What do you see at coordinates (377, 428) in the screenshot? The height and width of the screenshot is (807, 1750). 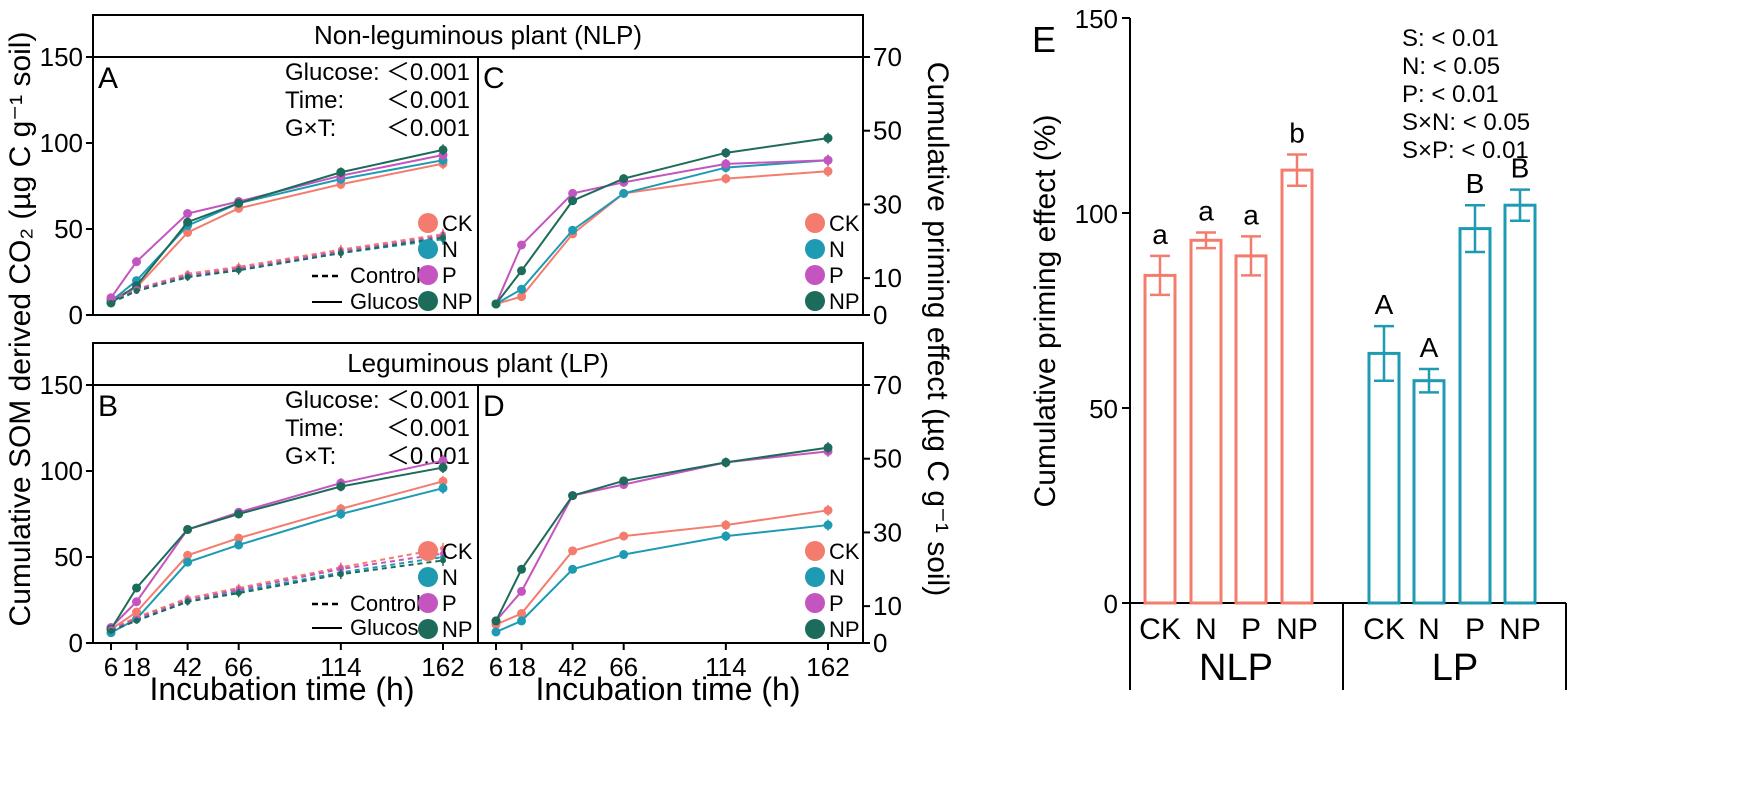 I see `stats-B: Glucose: ＜0.001 Time: ＜0.001 G×T: ＜0.001` at bounding box center [377, 428].